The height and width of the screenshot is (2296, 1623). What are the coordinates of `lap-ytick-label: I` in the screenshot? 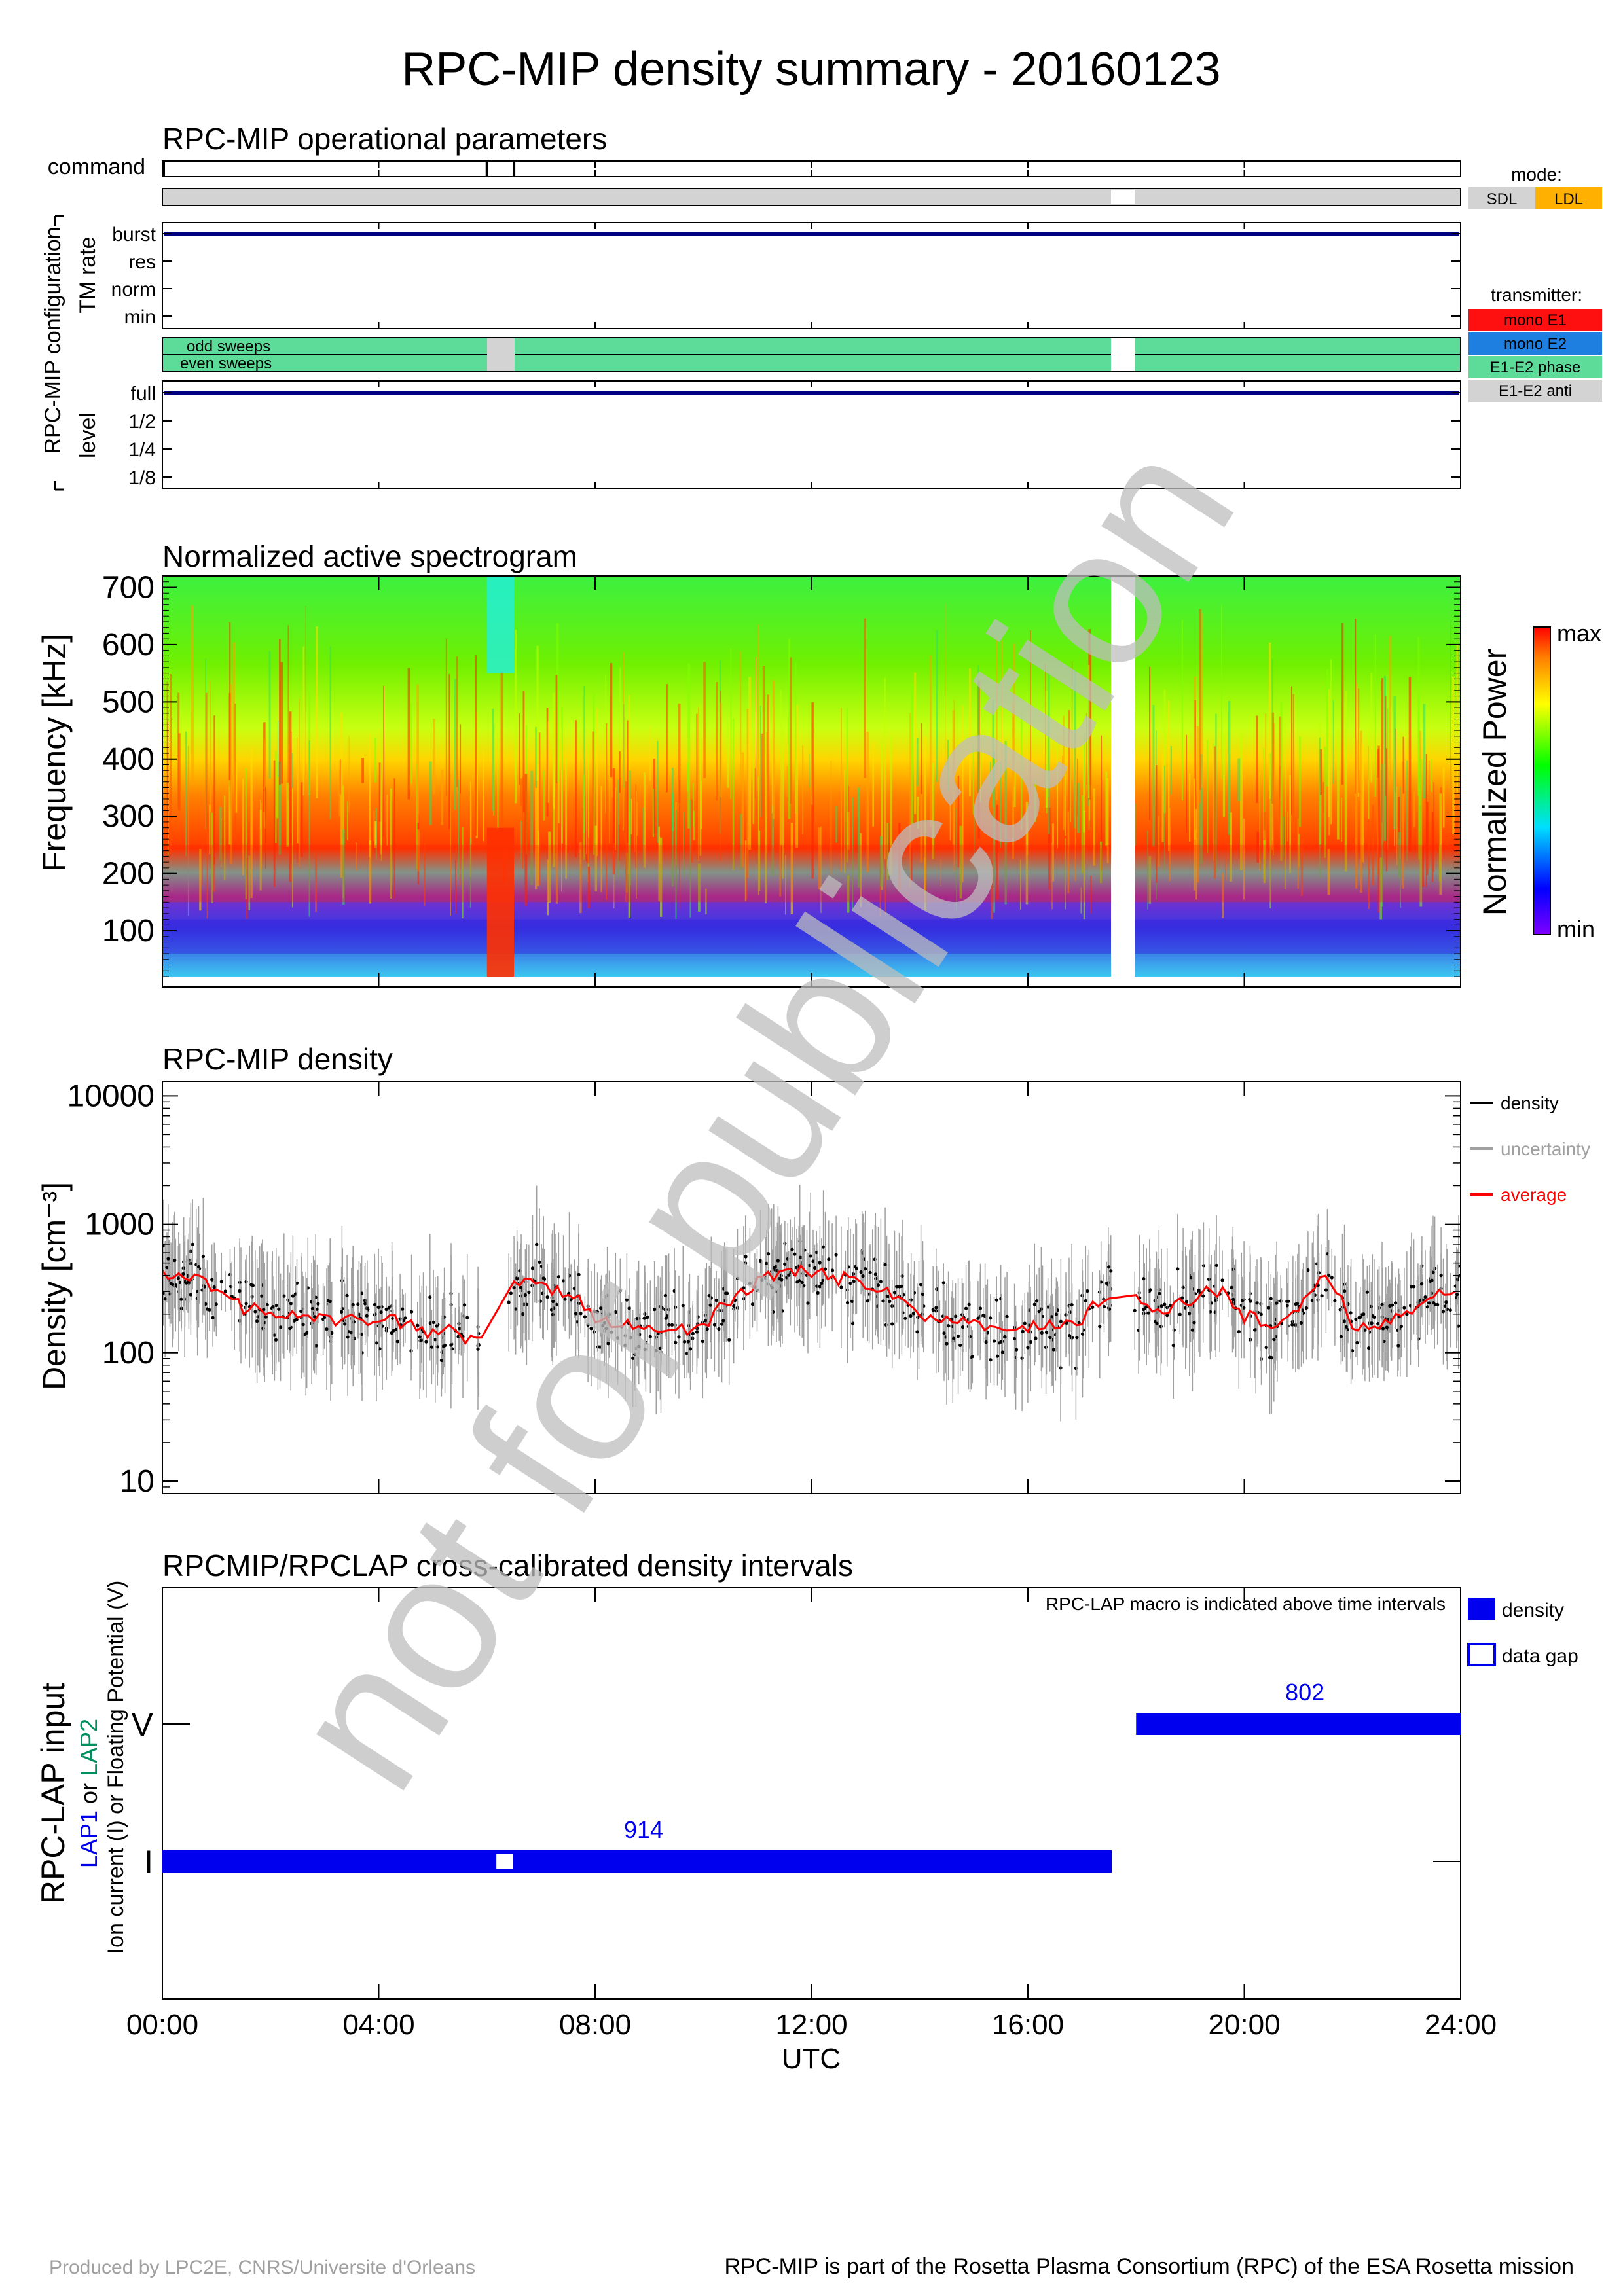 It's located at (148, 1862).